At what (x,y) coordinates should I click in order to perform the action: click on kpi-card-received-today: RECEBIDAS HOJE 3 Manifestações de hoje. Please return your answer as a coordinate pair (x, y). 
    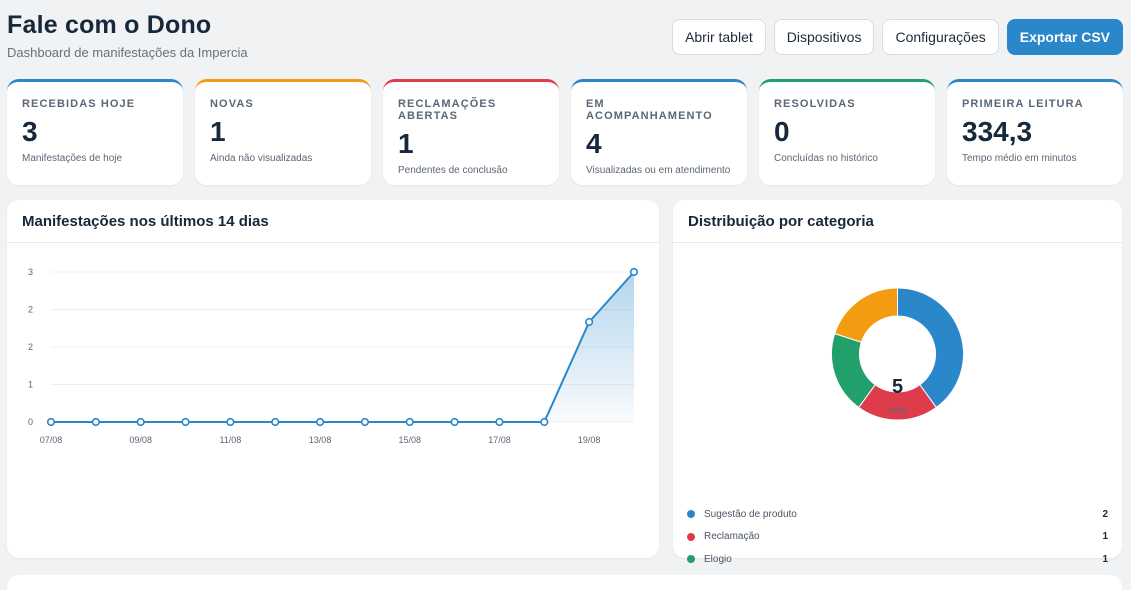
    Looking at the image, I should click on (95, 132).